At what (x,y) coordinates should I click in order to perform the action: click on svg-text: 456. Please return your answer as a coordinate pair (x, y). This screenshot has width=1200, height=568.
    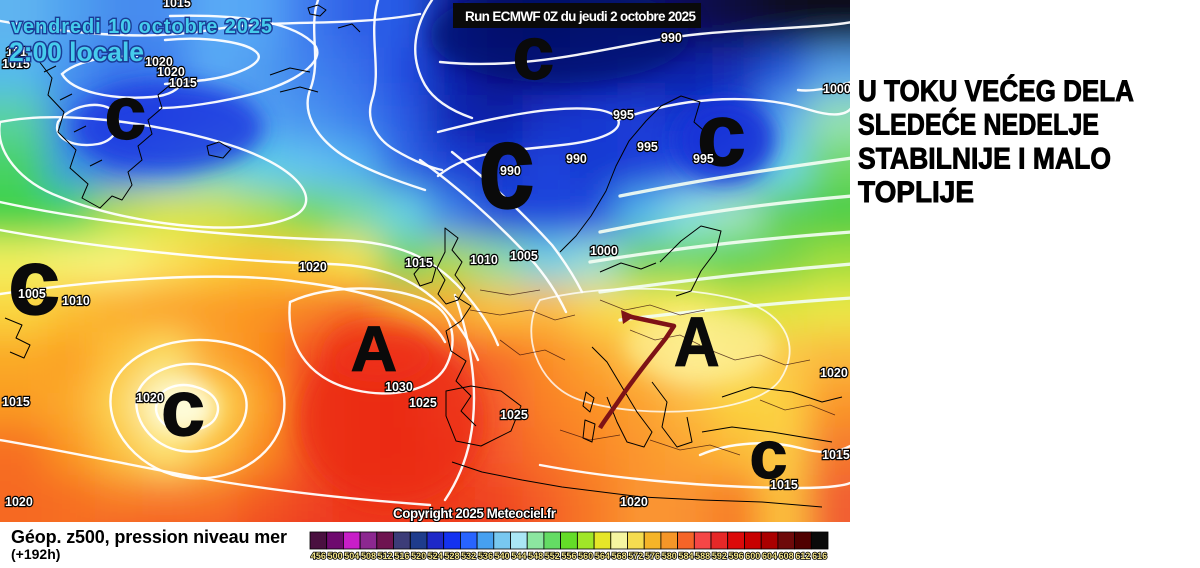
    Looking at the image, I should click on (318, 556).